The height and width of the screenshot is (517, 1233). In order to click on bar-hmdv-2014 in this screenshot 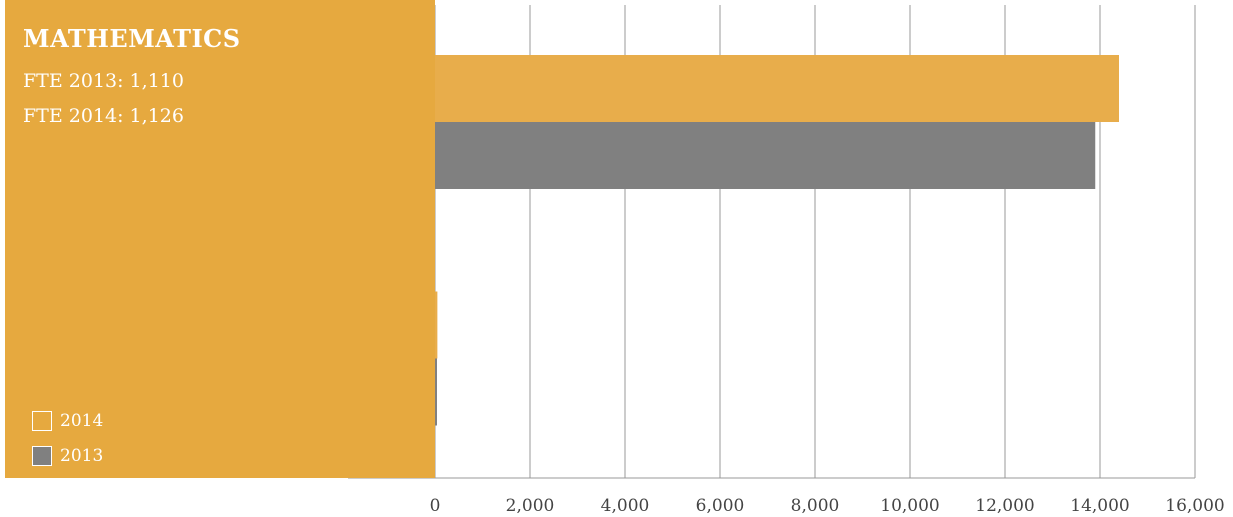, I will do `click(436, 325)`.